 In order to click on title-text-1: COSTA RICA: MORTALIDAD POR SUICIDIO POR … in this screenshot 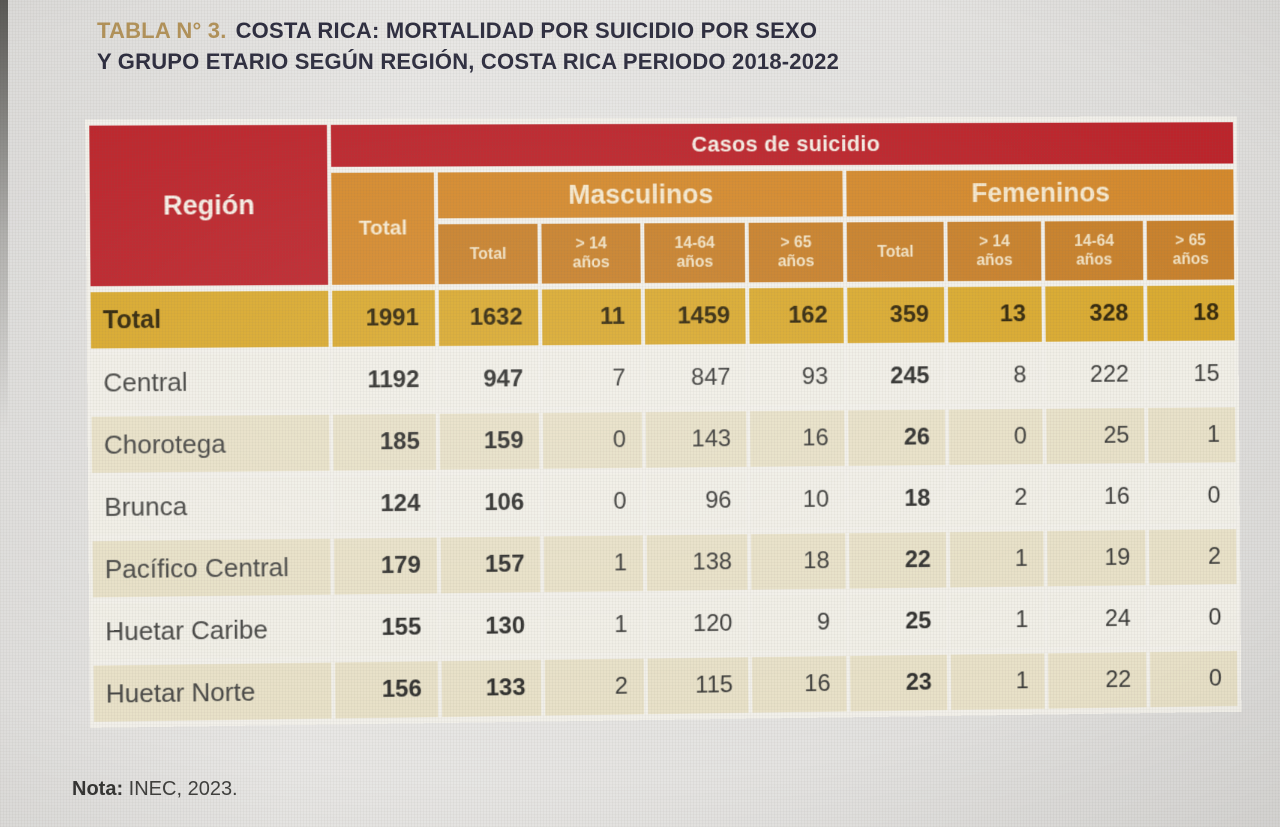, I will do `click(526, 30)`.